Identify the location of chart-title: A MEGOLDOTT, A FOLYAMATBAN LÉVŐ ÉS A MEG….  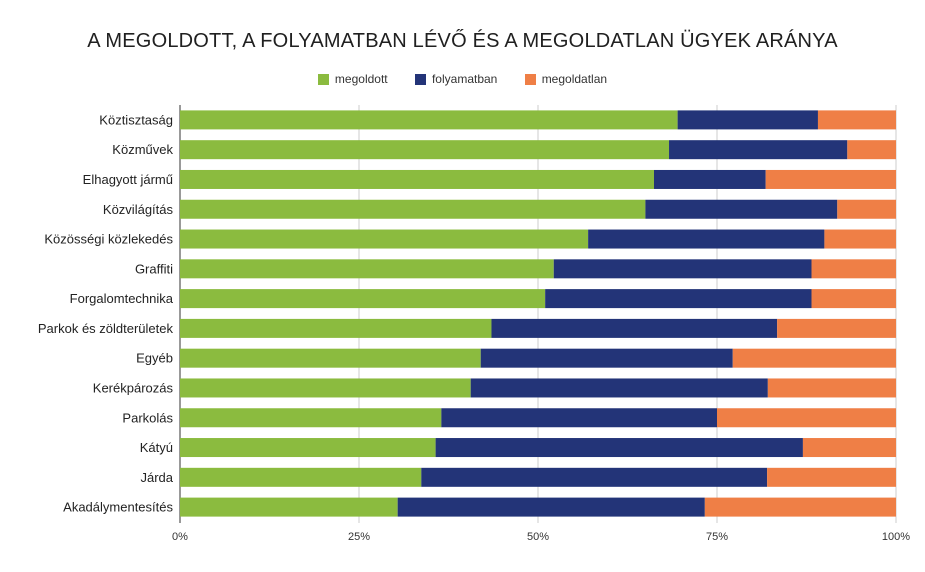
(462, 41).